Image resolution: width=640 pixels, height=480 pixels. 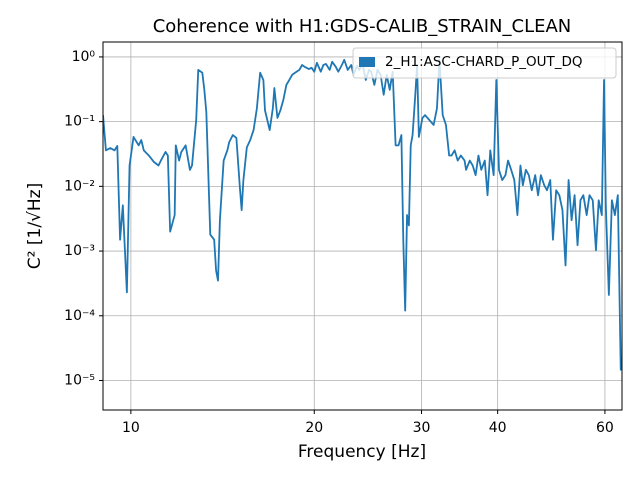 What do you see at coordinates (79, 316) in the screenshot?
I see `y-tick-label: 10⁻⁴` at bounding box center [79, 316].